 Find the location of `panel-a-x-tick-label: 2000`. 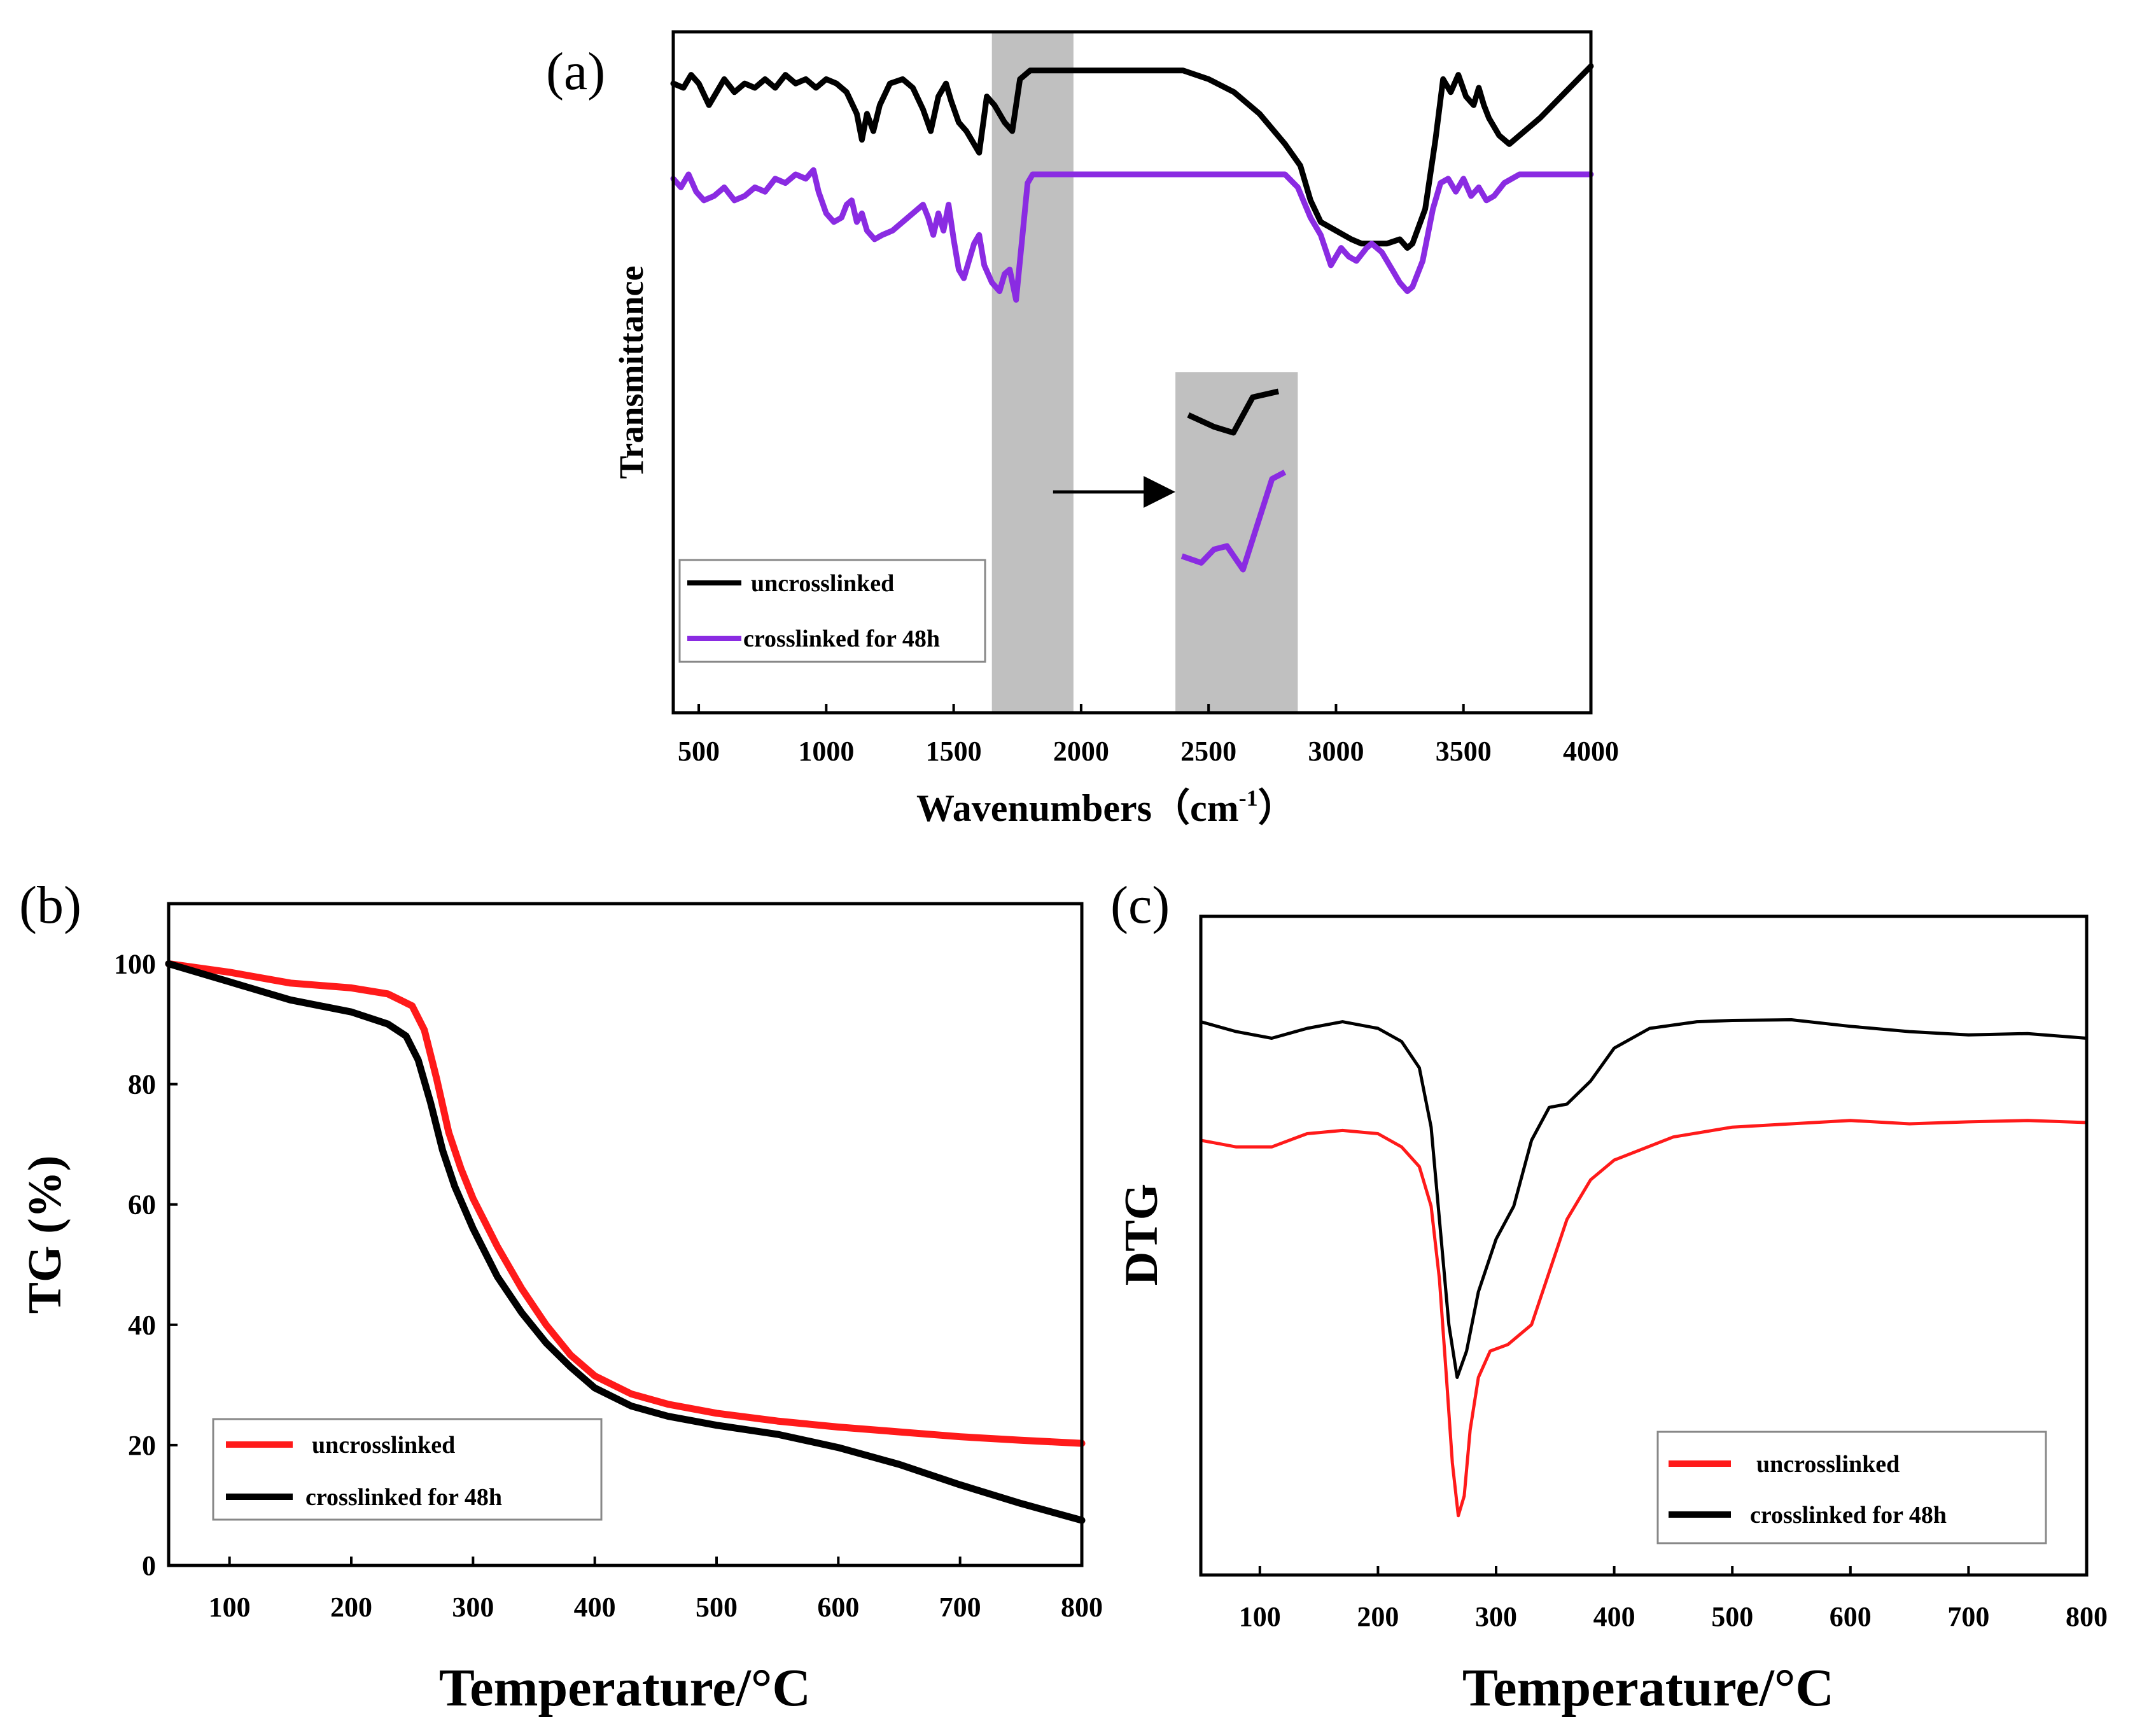

panel-a-x-tick-label: 2000 is located at coordinates (1081, 751).